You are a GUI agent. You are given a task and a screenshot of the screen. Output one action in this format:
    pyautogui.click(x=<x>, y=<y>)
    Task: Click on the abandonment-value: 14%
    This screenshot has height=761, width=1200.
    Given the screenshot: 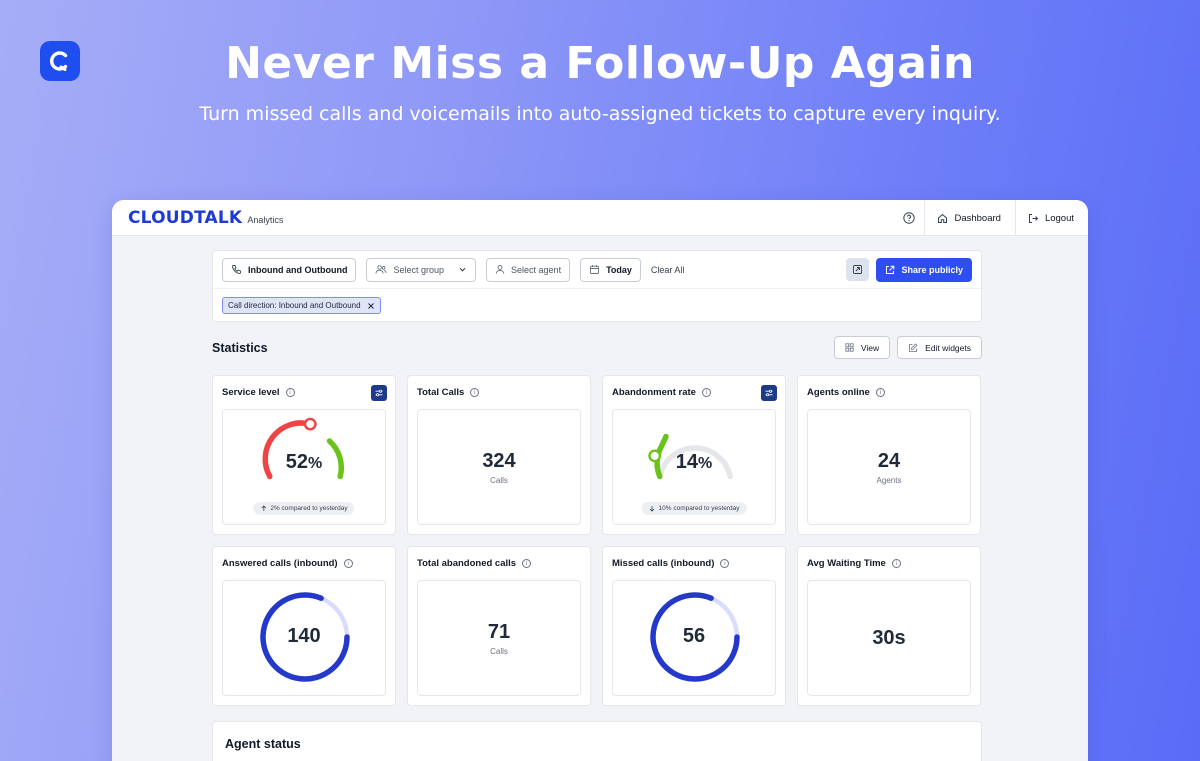 What is the action you would take?
    pyautogui.click(x=694, y=462)
    